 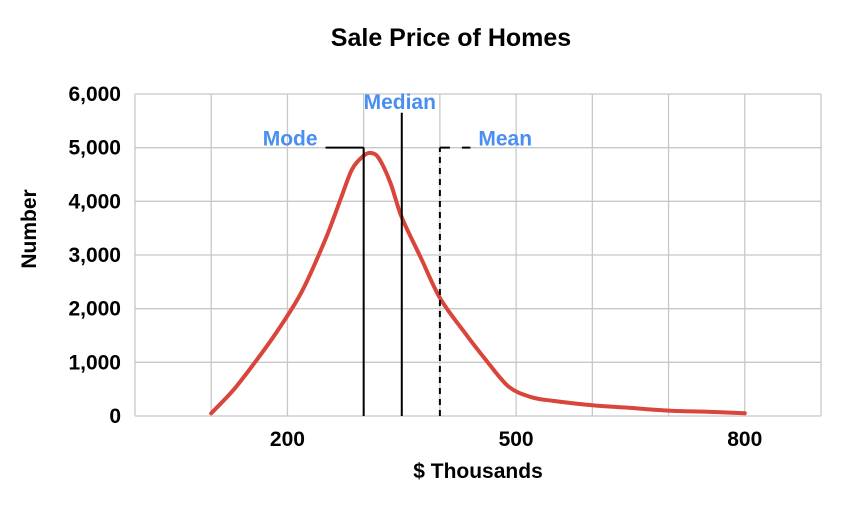 I want to click on mean-label: Mean, so click(x=505, y=139).